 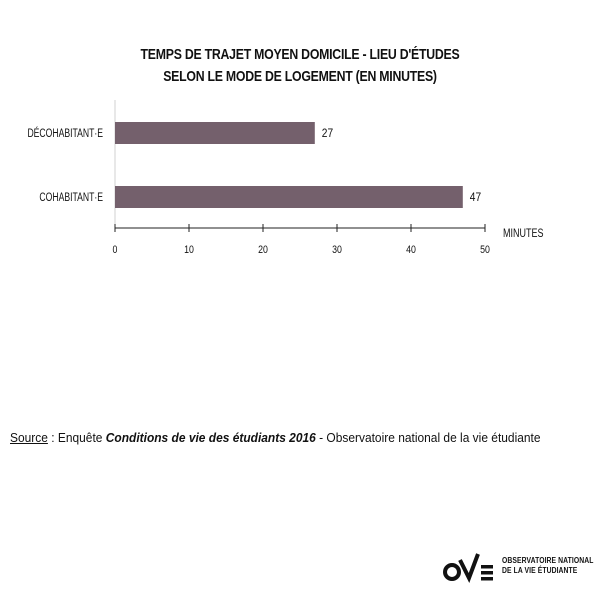 I want to click on category-label: DÉCOHABITANT·E, so click(x=65, y=133).